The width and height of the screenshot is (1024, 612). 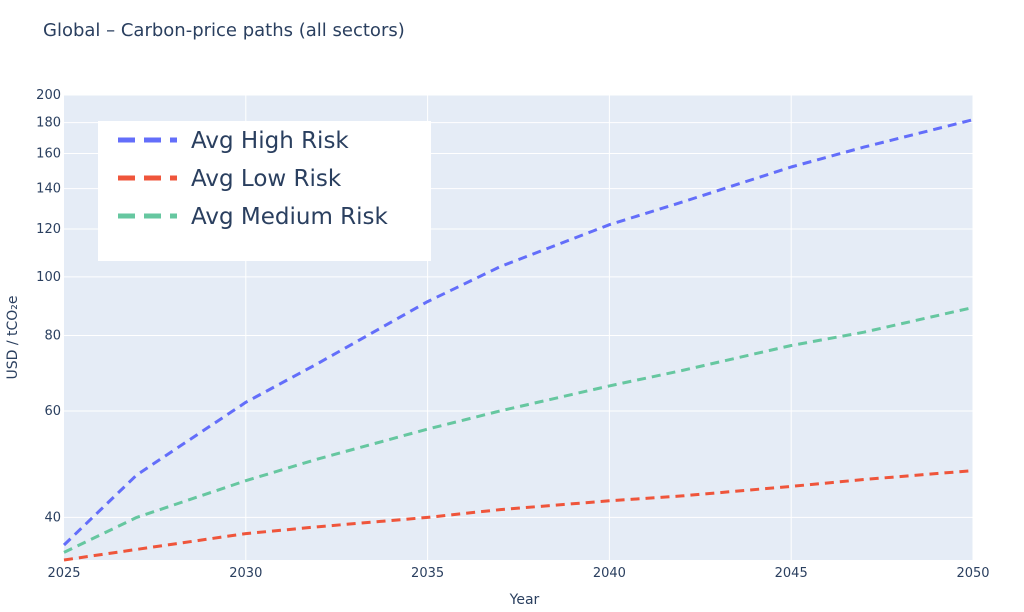 What do you see at coordinates (52, 411) in the screenshot?
I see `y-tick-label: 60` at bounding box center [52, 411].